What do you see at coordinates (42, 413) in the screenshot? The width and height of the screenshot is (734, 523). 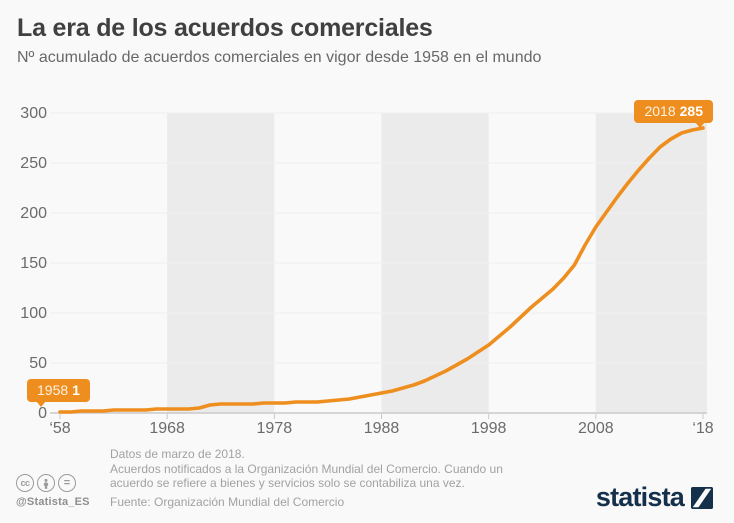 I see `y-axis-tick-label: 0` at bounding box center [42, 413].